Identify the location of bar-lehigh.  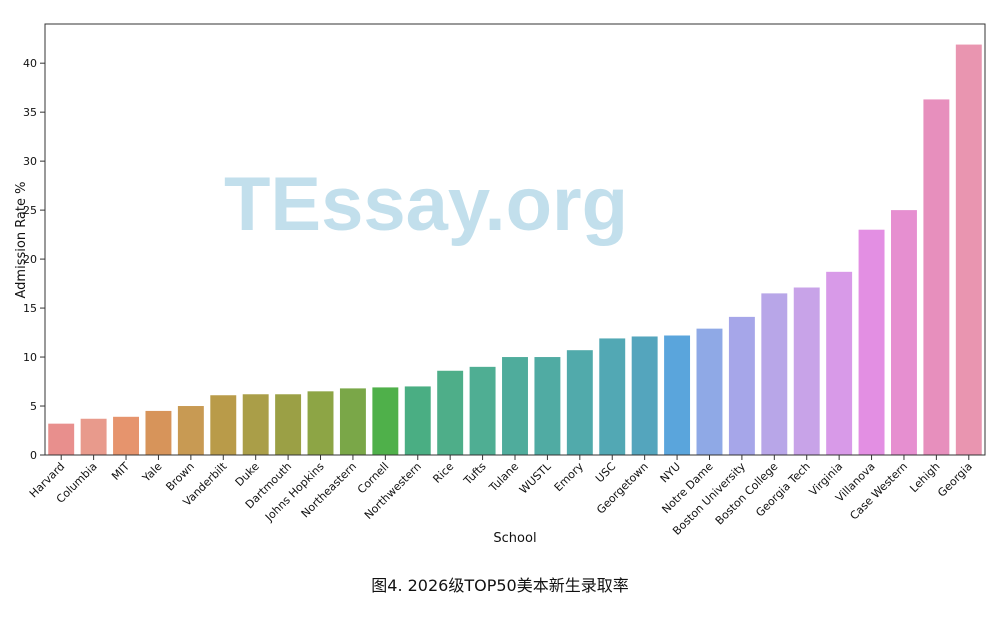
(936, 277).